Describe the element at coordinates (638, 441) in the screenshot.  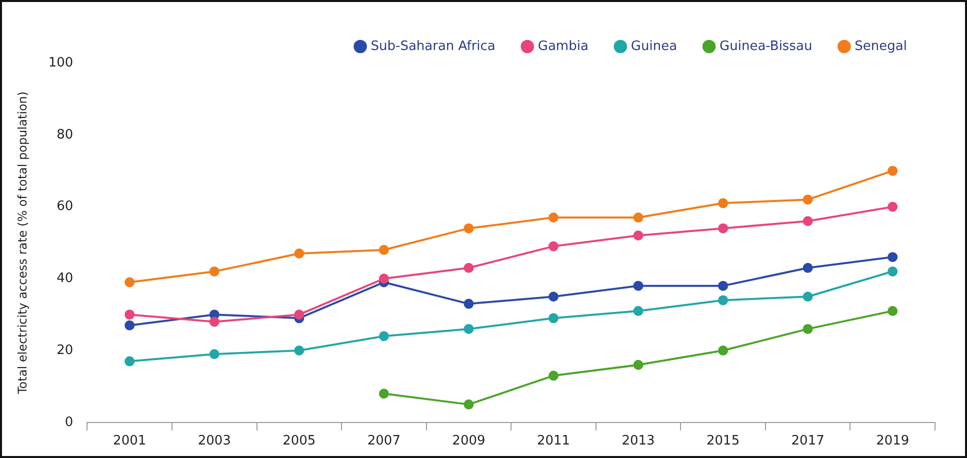
I see `x-tick-label: 2013` at that location.